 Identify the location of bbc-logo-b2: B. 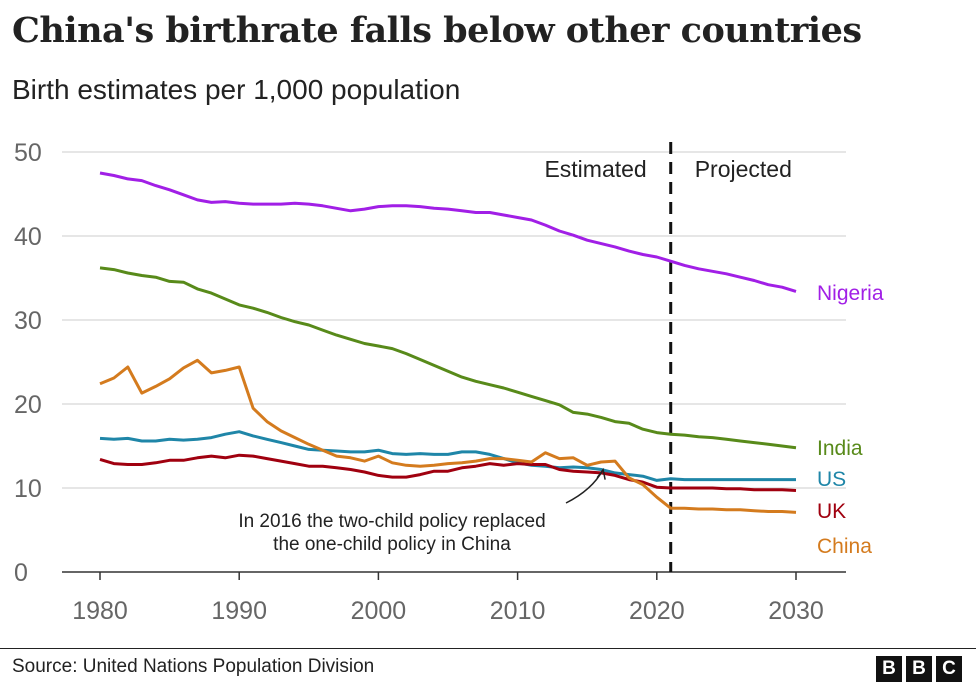
(919, 669).